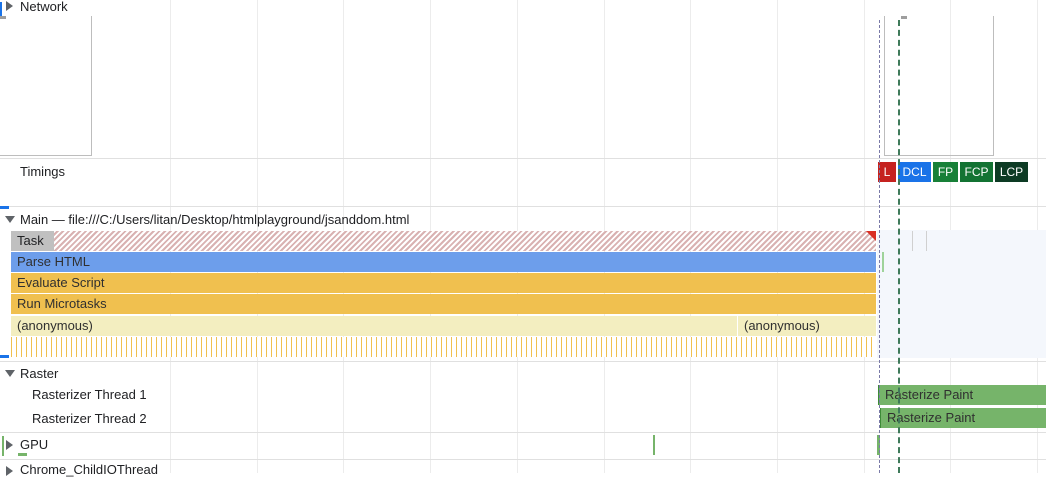 The width and height of the screenshot is (1046, 478). What do you see at coordinates (89, 394) in the screenshot?
I see `rasterizer-thread-1-label: Rasterizer Thread 1` at bounding box center [89, 394].